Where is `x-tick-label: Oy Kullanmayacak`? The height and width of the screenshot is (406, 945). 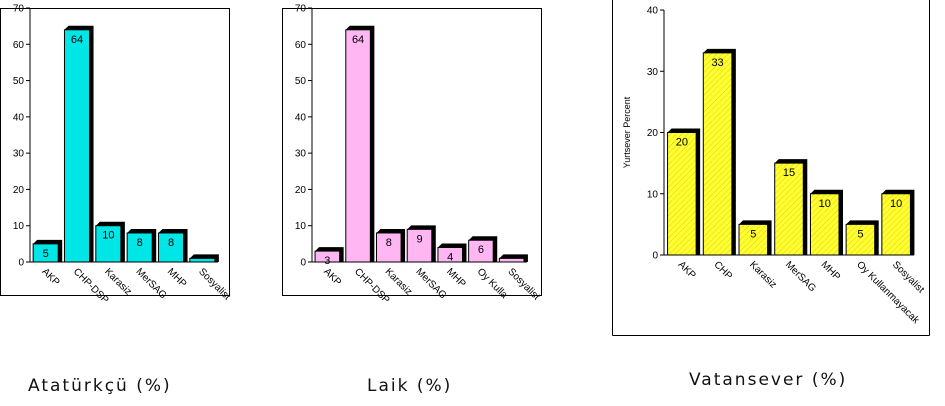 x-tick-label: Oy Kullanmayacak is located at coordinates (887, 292).